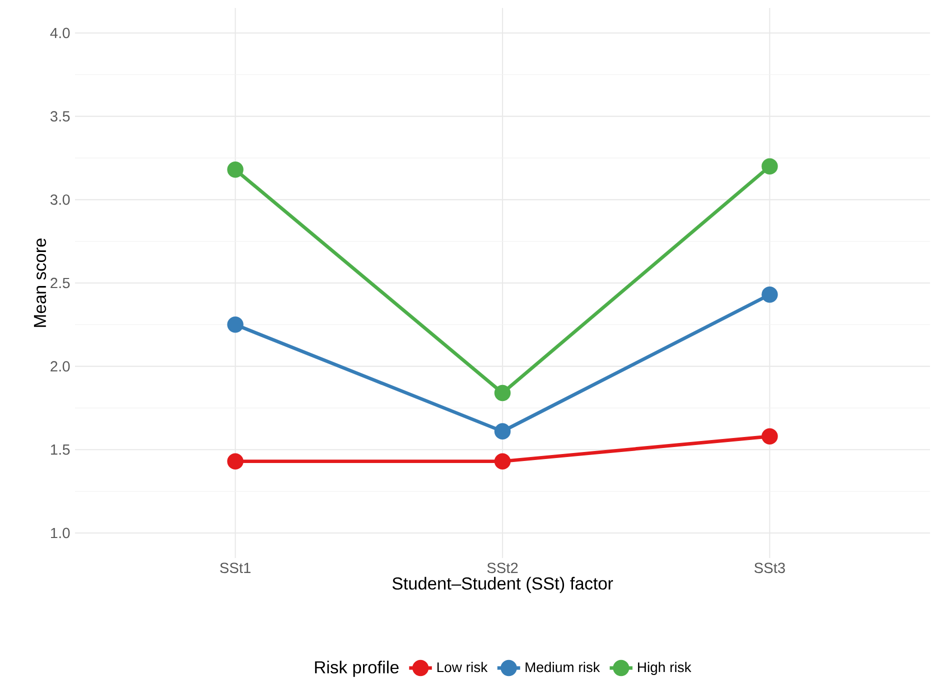 The height and width of the screenshot is (684, 931). I want to click on y-tick-label: 1.5, so click(60, 449).